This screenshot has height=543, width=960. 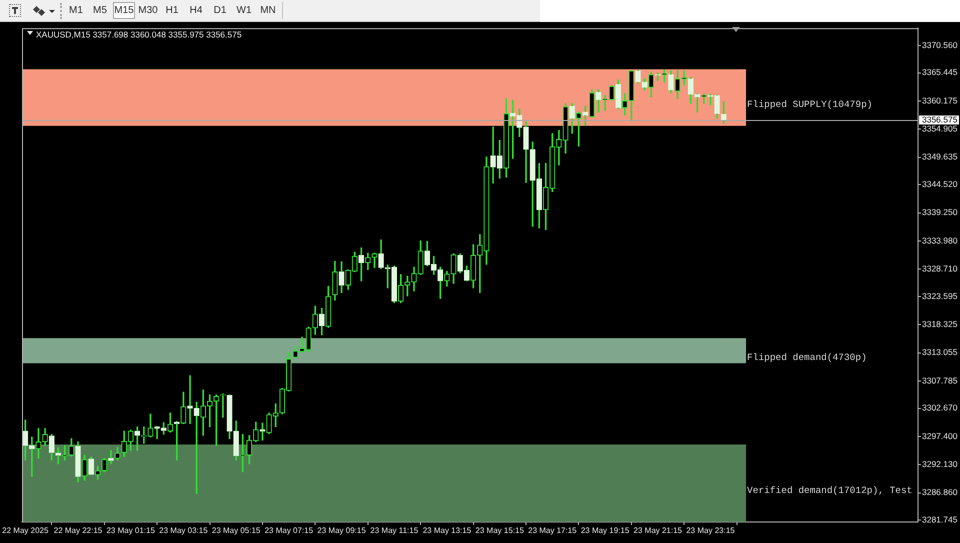 I want to click on x-tick-label: 23 May 05:15, so click(x=236, y=531).